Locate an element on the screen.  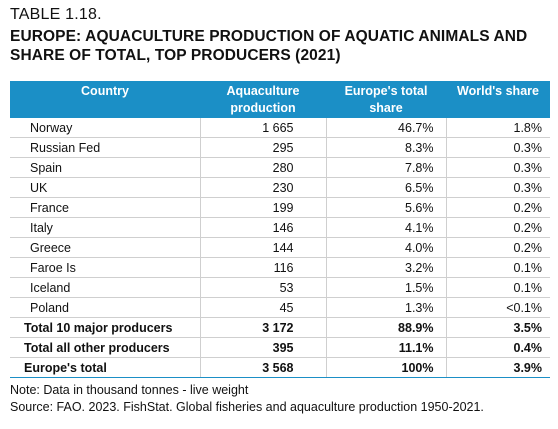
table-row: UK 230 6.5% 0.3% is located at coordinates (280, 187).